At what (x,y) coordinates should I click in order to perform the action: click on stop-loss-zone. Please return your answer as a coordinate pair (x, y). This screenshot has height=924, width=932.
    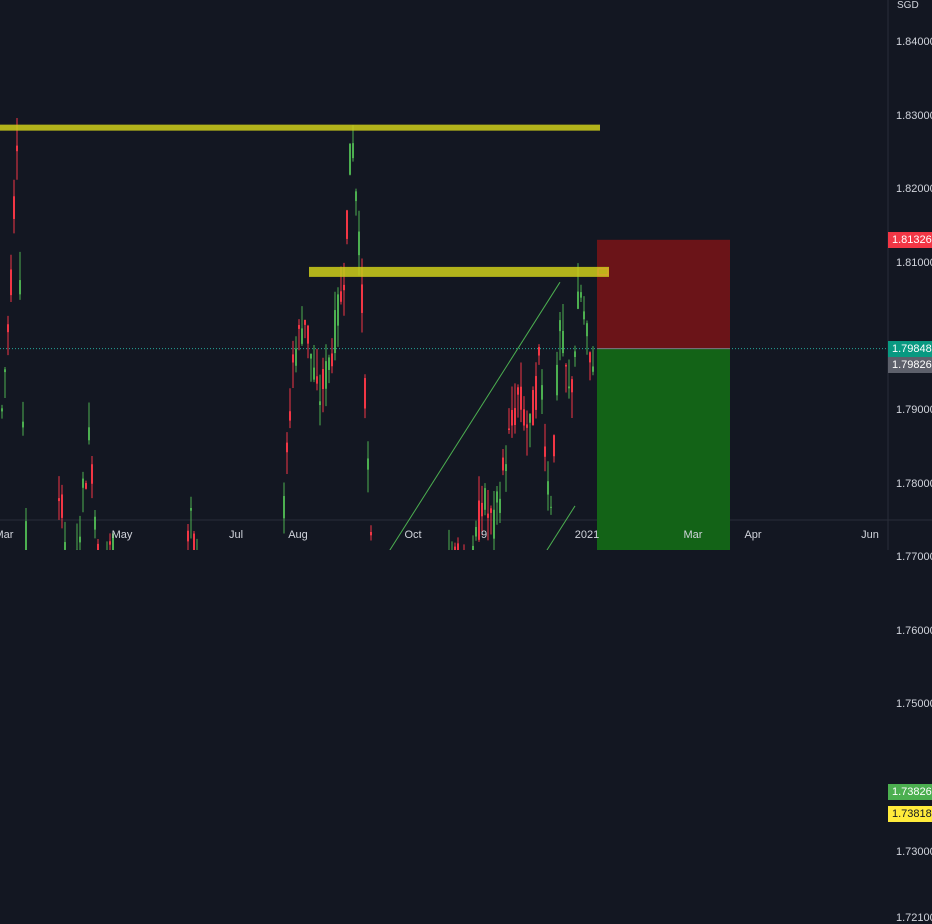
    Looking at the image, I should click on (663, 294).